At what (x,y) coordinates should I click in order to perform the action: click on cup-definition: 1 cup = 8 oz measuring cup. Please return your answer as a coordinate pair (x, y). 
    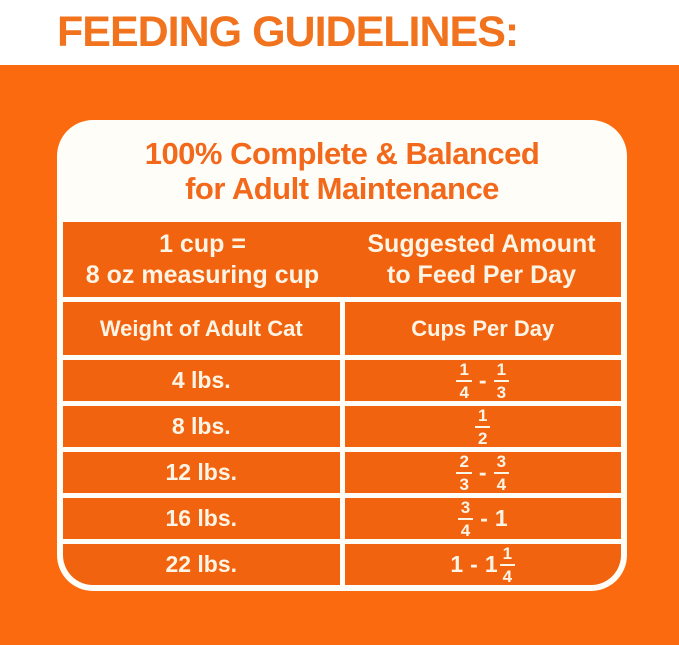
    Looking at the image, I should click on (202, 259).